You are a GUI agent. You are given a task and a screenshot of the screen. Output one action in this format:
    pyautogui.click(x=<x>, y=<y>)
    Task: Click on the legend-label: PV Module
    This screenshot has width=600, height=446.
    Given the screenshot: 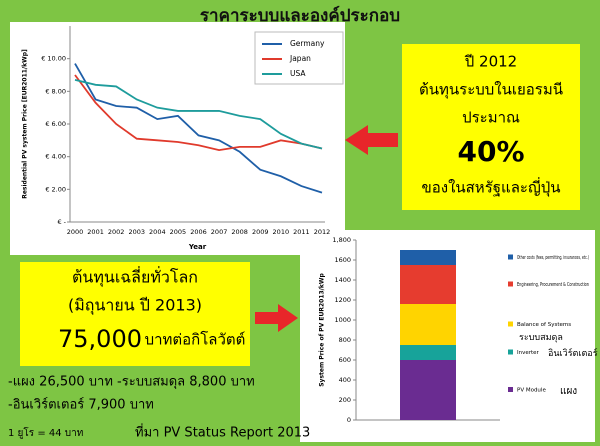 What is the action you would take?
    pyautogui.click(x=531, y=391)
    